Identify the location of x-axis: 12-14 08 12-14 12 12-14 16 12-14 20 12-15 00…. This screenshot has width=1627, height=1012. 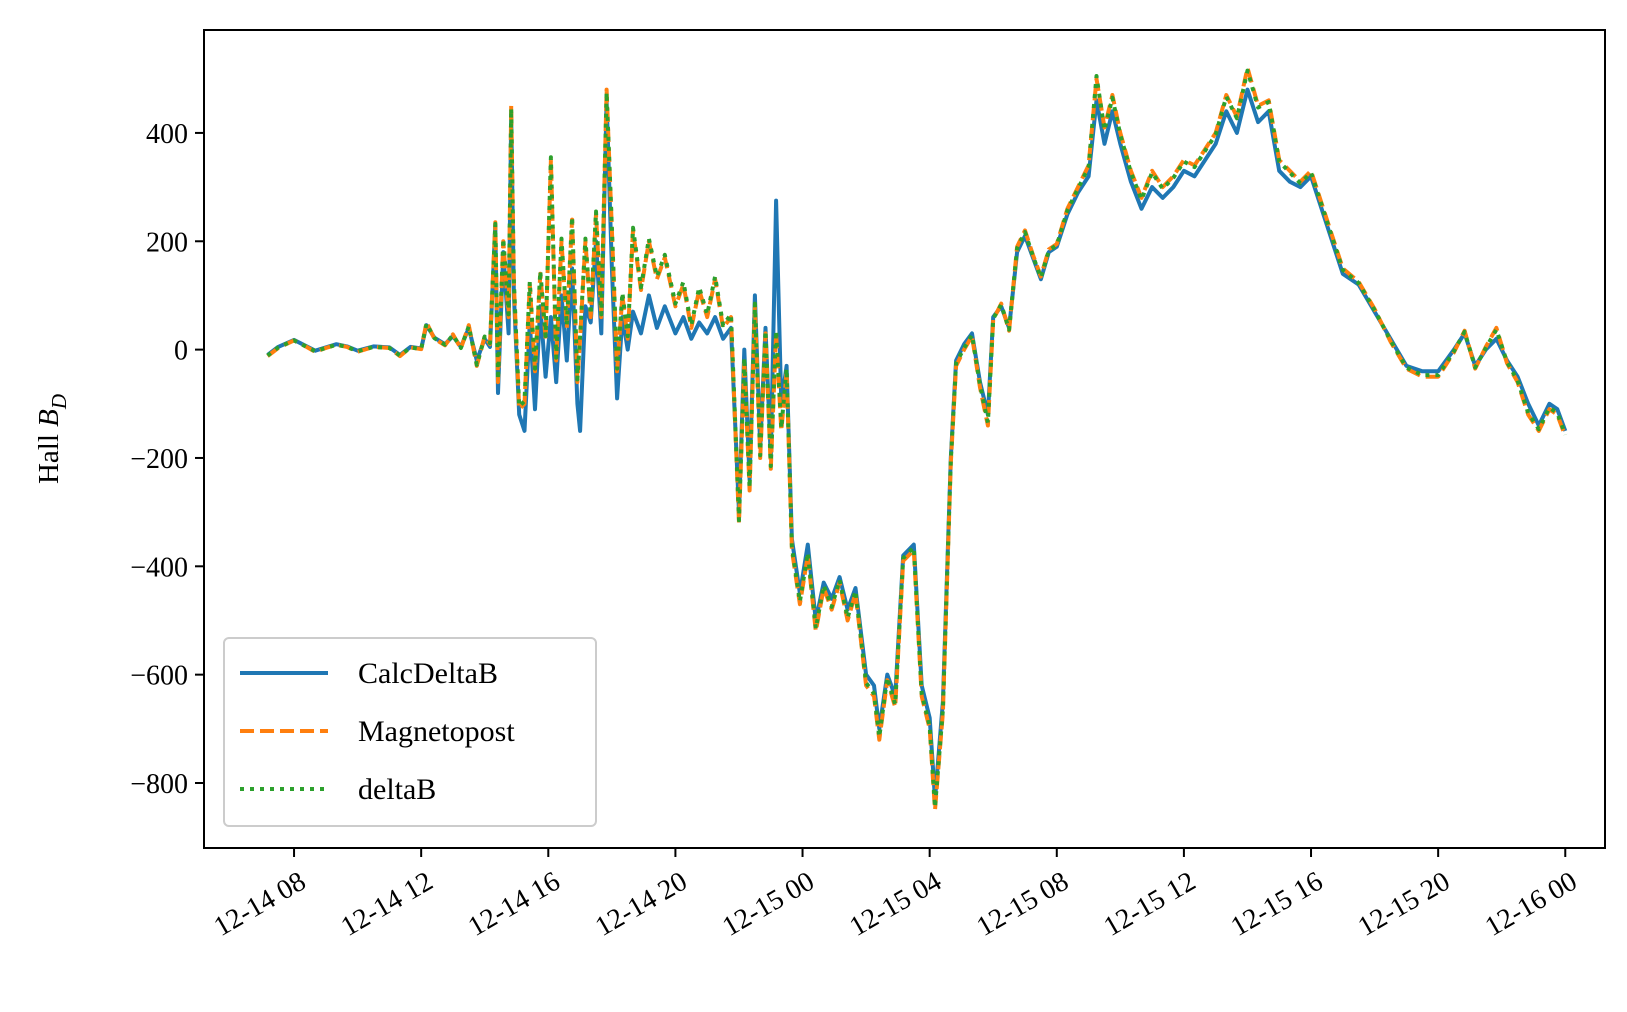
(895, 895).